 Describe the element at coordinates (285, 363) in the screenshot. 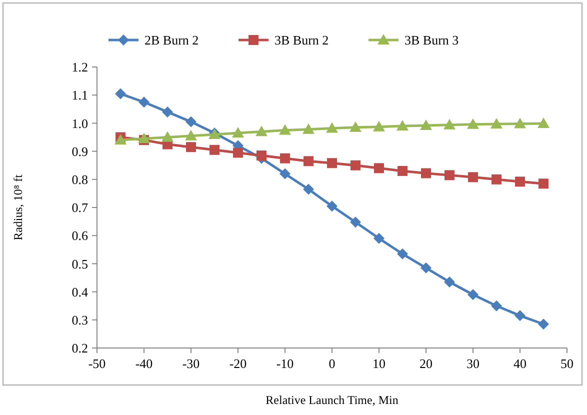

I see `x-tick-label: -10` at that location.